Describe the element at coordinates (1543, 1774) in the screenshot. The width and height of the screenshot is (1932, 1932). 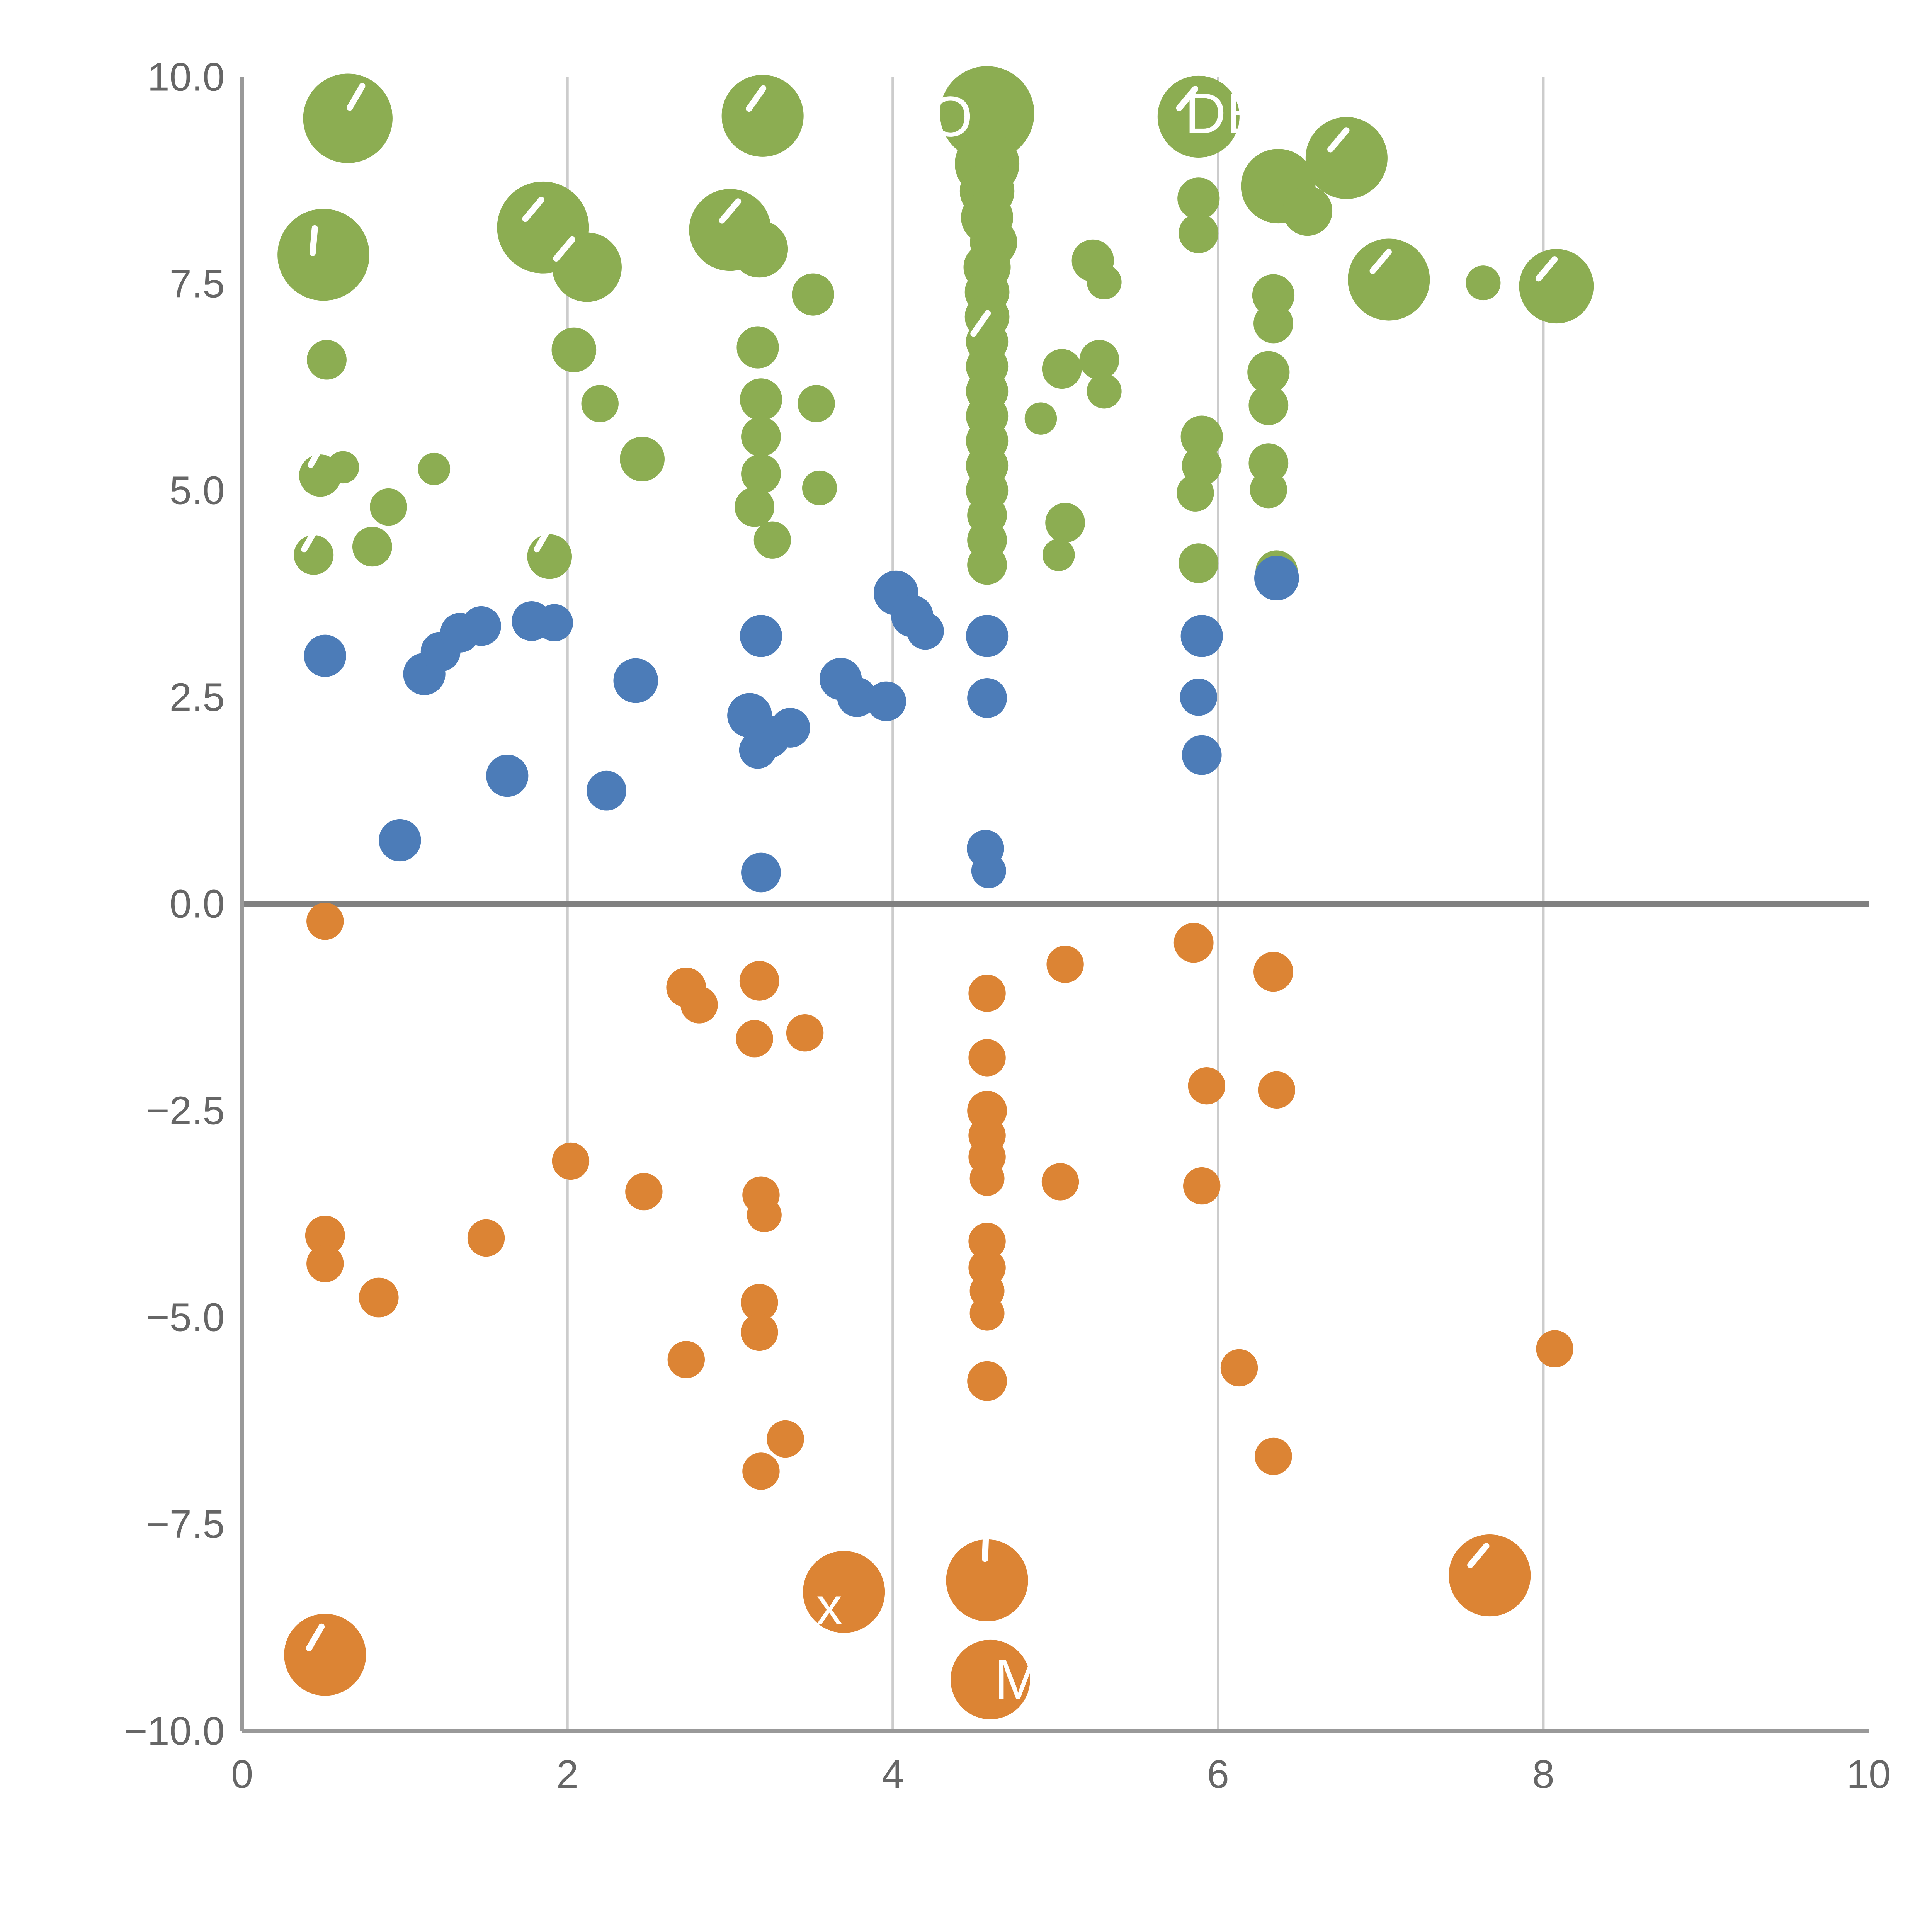
I see `x-tick-label: 8` at that location.